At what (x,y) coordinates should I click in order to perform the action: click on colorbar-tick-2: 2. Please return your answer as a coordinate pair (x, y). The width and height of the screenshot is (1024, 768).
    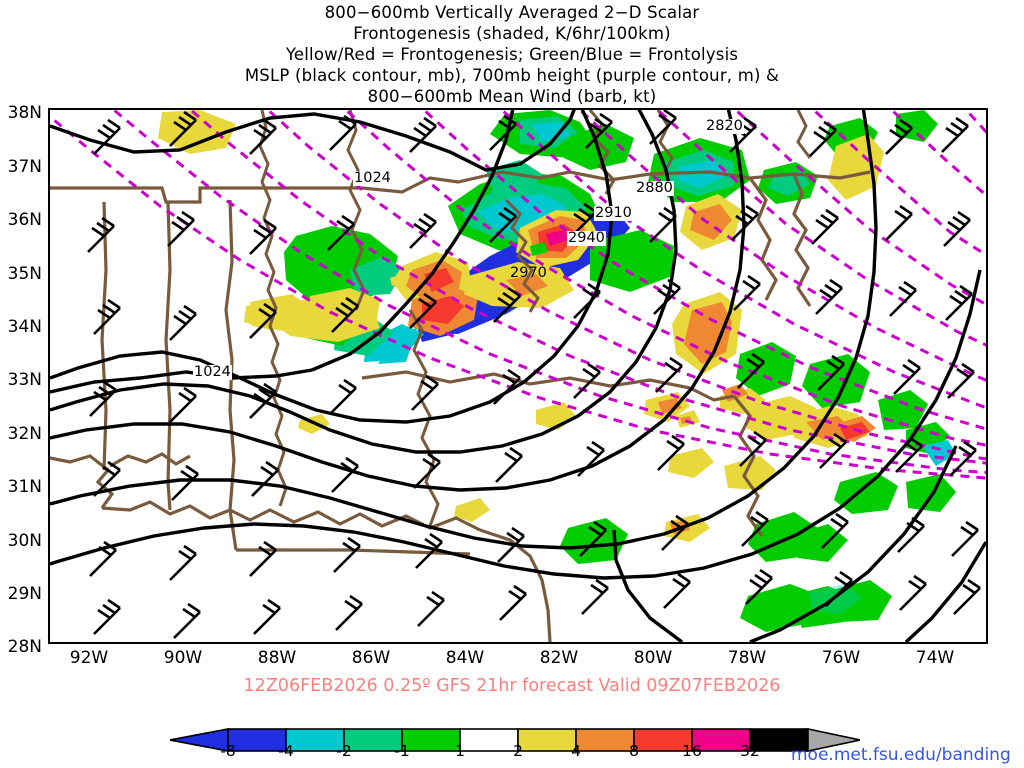
    Looking at the image, I should click on (518, 751).